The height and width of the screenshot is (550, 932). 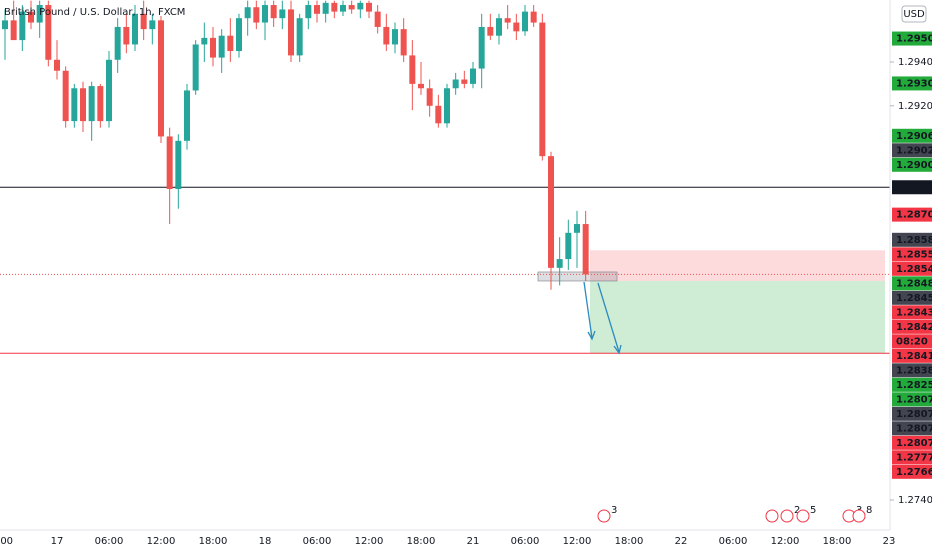 I want to click on y-tick-label: 1.27400, so click(x=915, y=500).